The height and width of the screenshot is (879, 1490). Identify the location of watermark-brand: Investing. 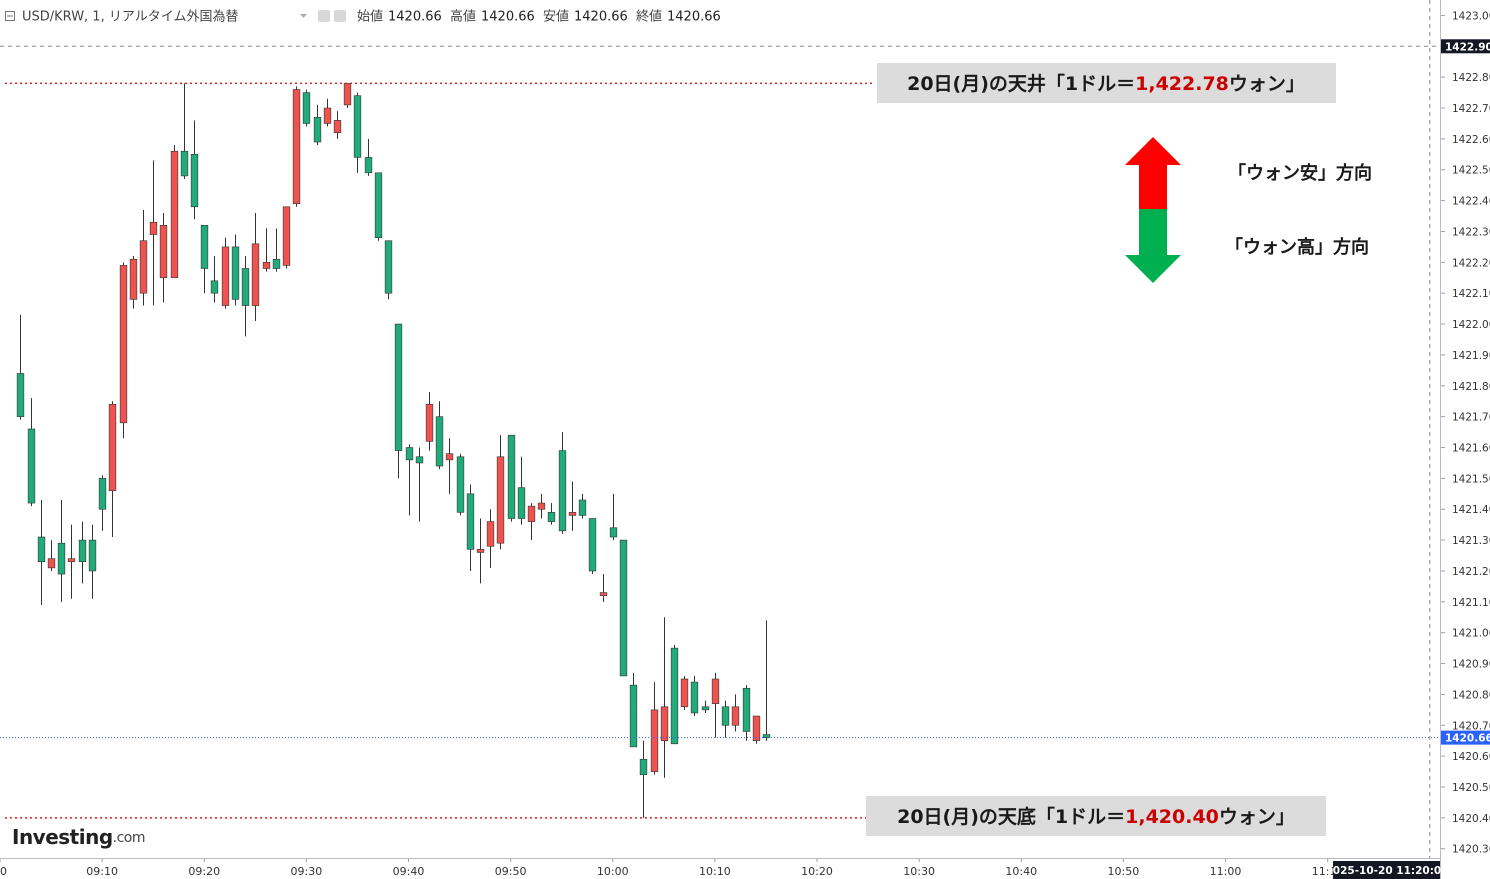
(62, 837).